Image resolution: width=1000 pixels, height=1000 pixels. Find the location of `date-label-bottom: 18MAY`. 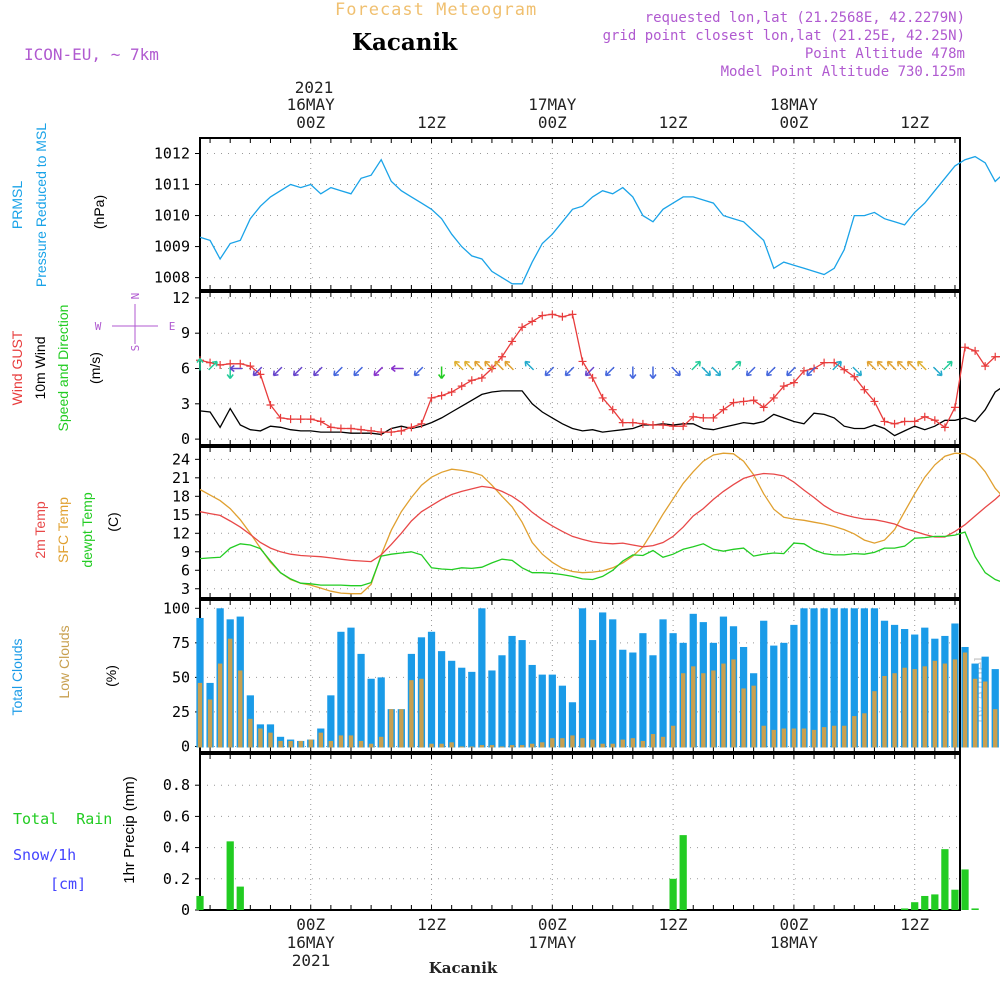

date-label-bottom: 18MAY is located at coordinates (794, 942).